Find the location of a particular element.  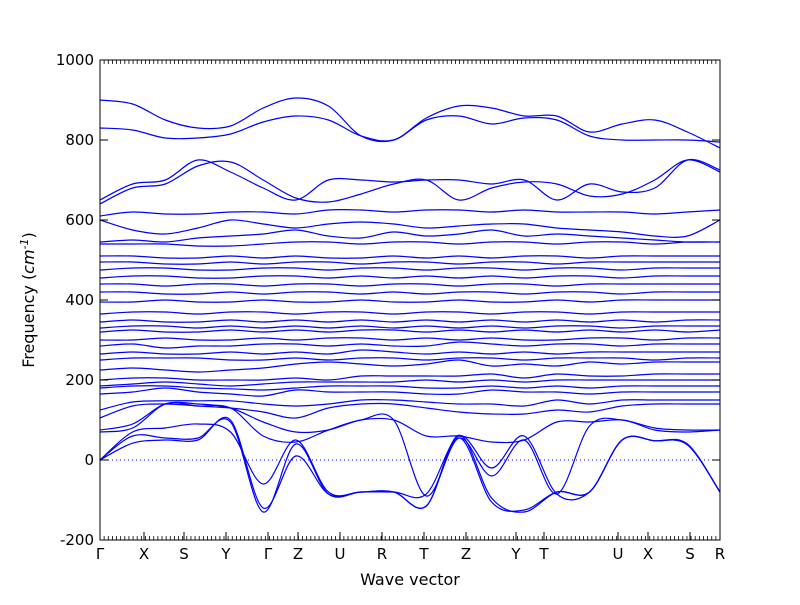

y-tick-label: 200 is located at coordinates (79, 380).